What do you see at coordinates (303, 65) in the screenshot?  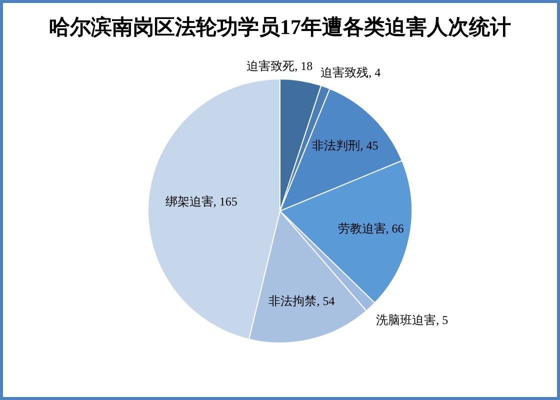 I see `data-label: , 18` at bounding box center [303, 65].